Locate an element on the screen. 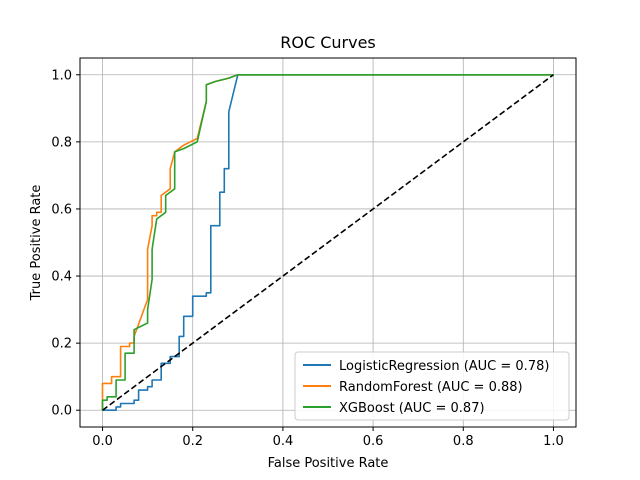 Image resolution: width=640 pixels, height=480 pixels. chart-title: ROC Curves is located at coordinates (328, 42).